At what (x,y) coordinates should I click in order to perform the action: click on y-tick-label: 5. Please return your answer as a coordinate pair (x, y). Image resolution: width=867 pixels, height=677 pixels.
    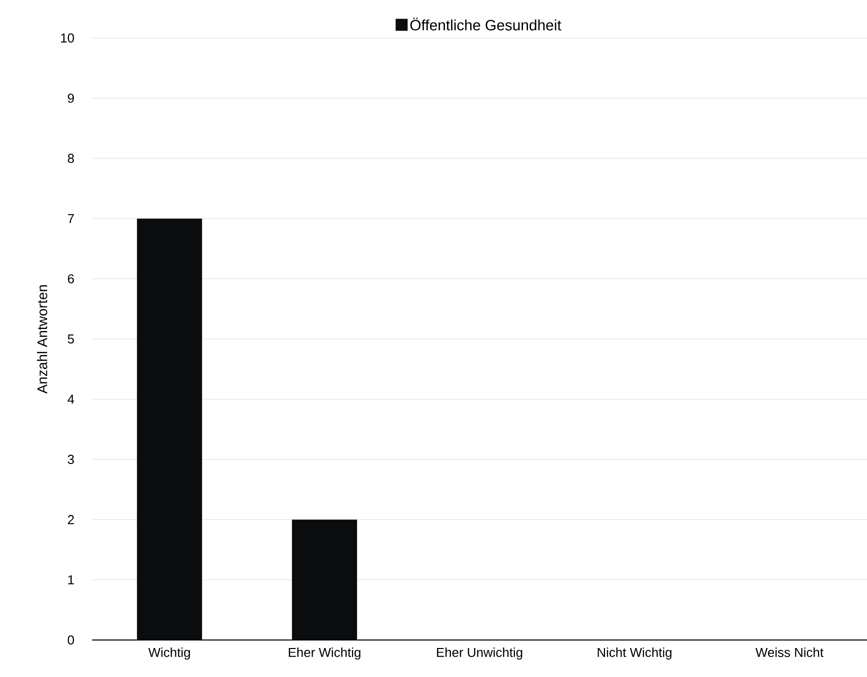
    Looking at the image, I should click on (71, 339).